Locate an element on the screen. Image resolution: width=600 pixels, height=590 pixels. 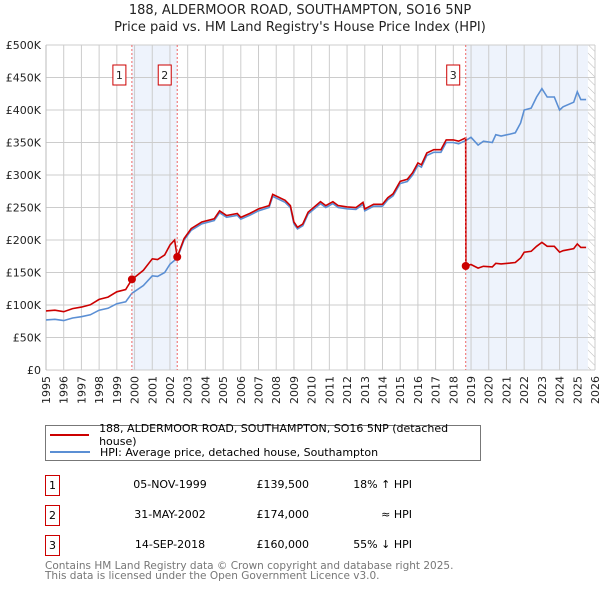
x-tick-label: 2011 is located at coordinates (329, 390).